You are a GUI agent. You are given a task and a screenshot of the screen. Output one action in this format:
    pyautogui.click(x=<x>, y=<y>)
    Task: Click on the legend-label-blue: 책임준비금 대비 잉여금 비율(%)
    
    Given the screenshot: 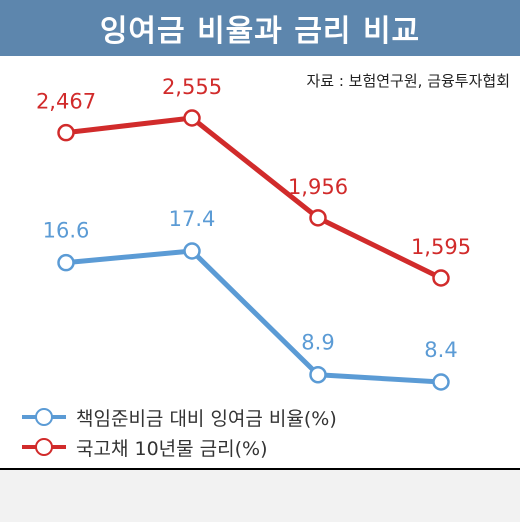 What is the action you would take?
    pyautogui.click(x=206, y=418)
    